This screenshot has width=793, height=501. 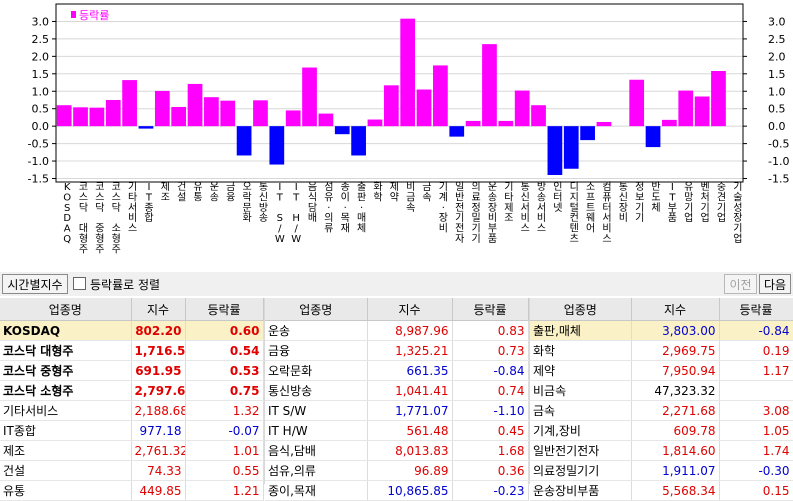 What do you see at coordinates (345, 208) in the screenshot?
I see `x-tick-label: 종 이 · 목 재` at bounding box center [345, 208].